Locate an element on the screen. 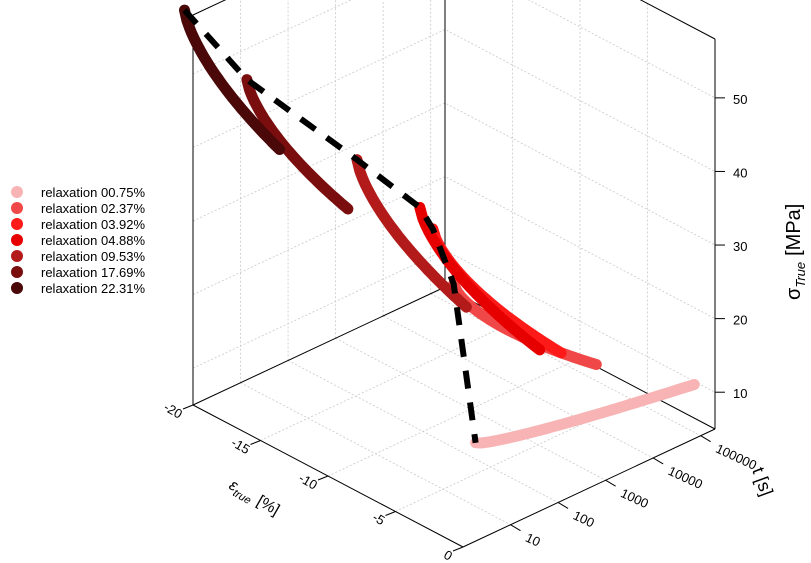 This screenshot has height=563, width=811. z-tick-label-3: 40 is located at coordinates (740, 172).